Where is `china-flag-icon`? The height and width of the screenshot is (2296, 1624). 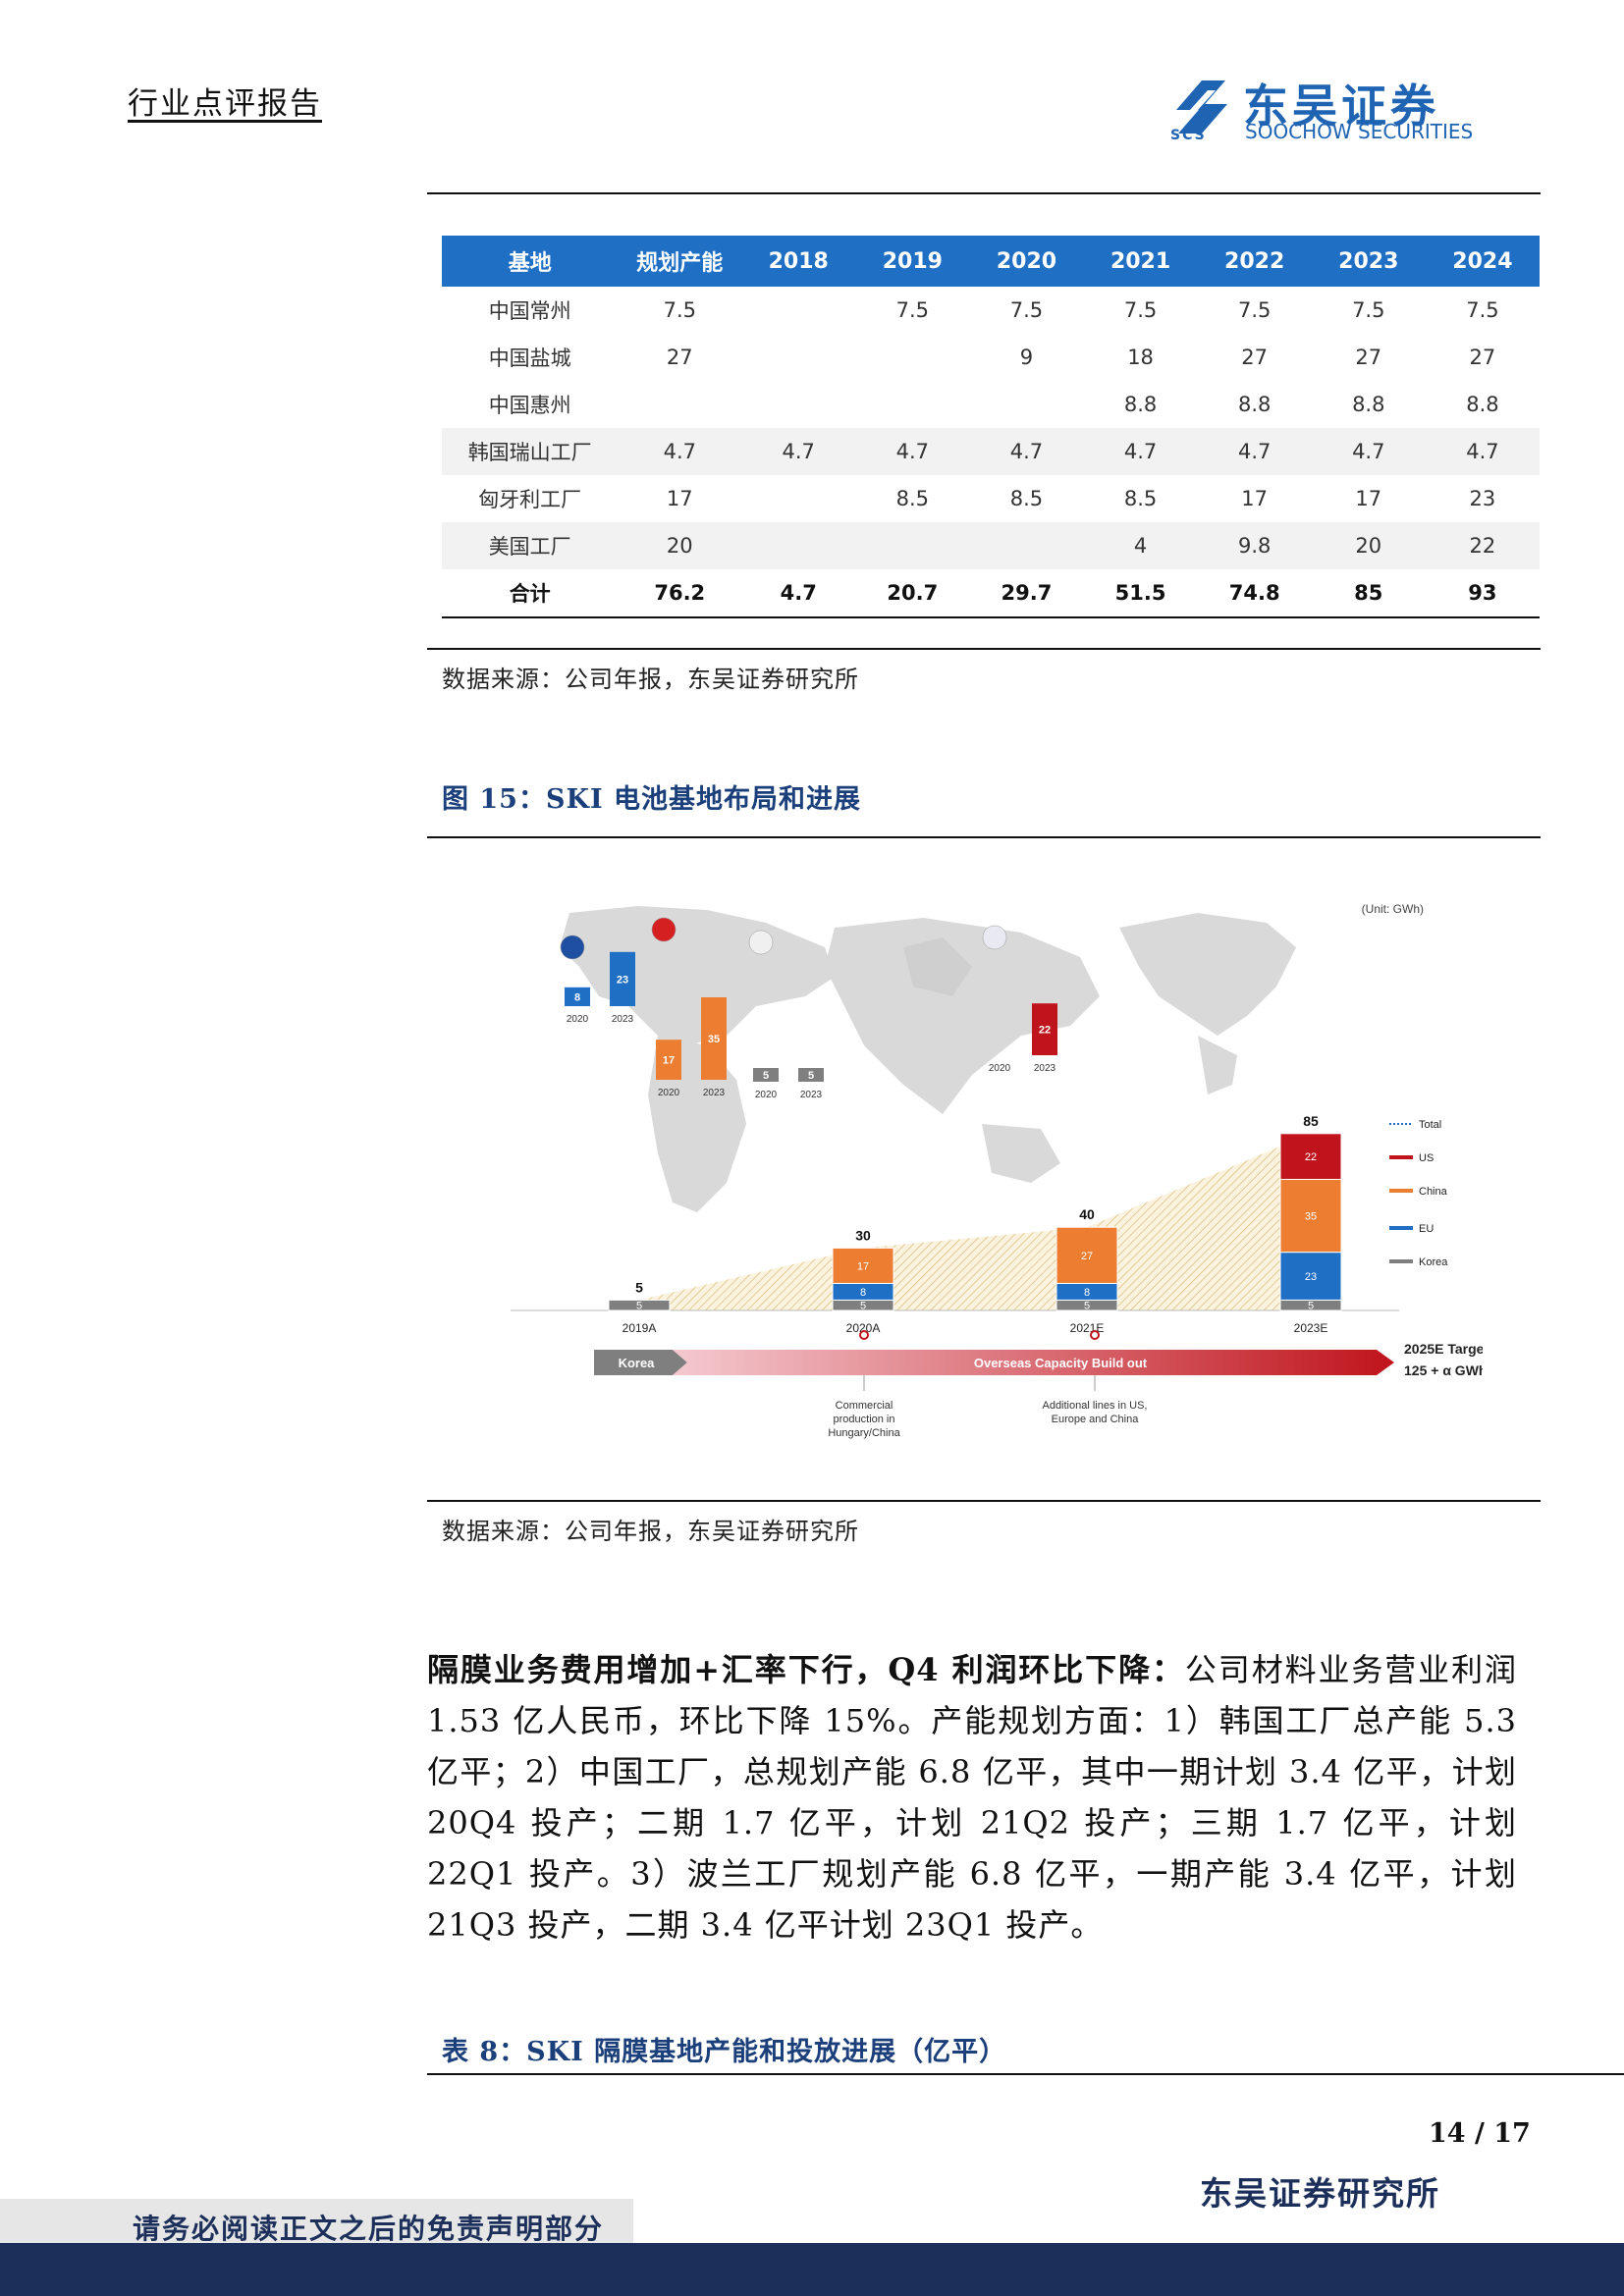 china-flag-icon is located at coordinates (664, 929).